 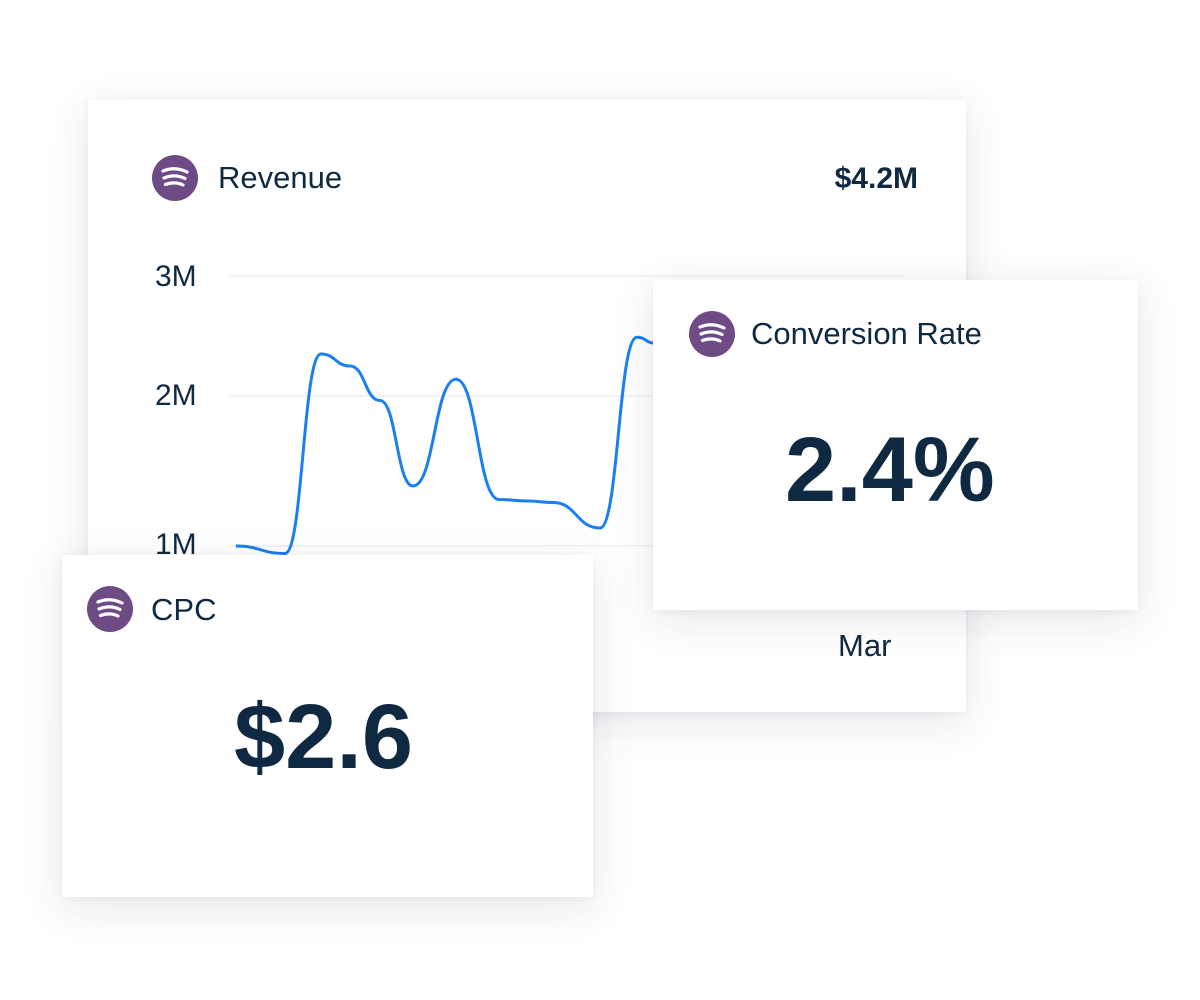 I want to click on revenue-title: Revenue, so click(x=280, y=177).